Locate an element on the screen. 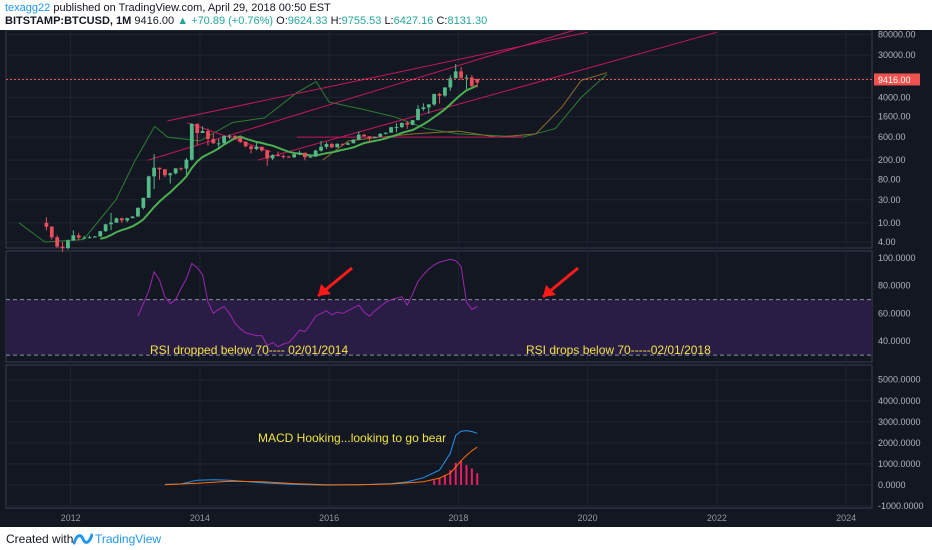 The width and height of the screenshot is (932, 550). rsi-axis-tick-label: 80.0000 is located at coordinates (894, 286).